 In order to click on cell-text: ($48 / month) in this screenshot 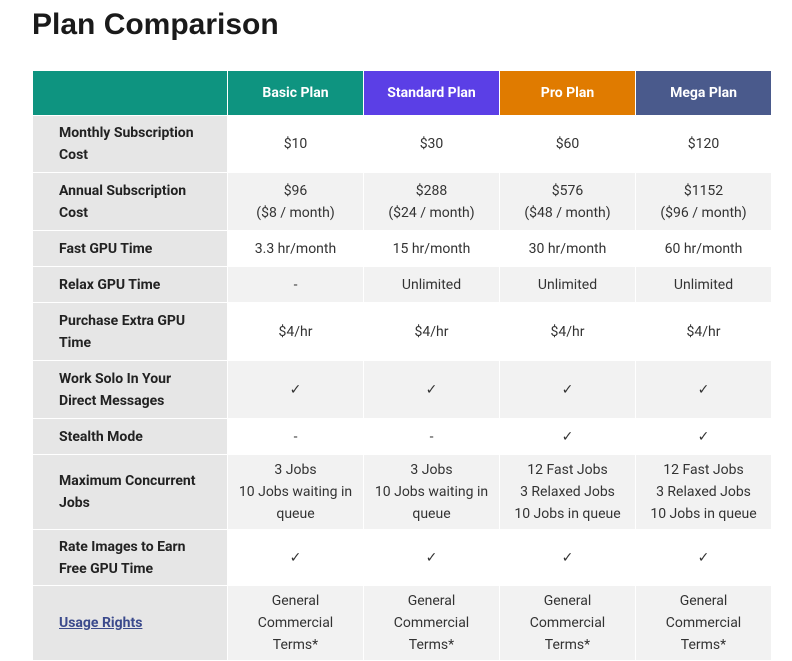, I will do `click(567, 212)`.